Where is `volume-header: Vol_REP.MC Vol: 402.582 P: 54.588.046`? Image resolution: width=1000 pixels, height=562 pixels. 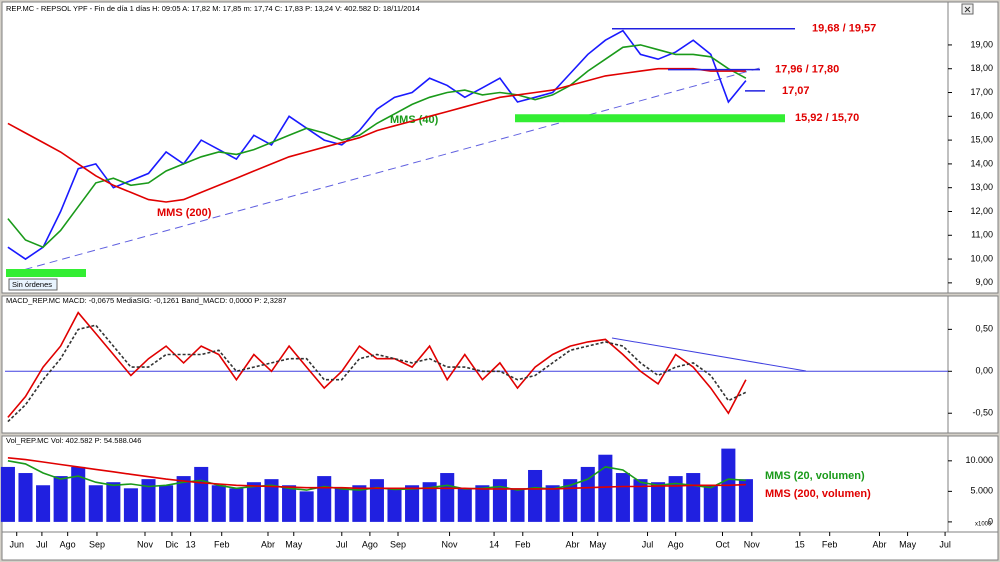 volume-header: Vol_REP.MC Vol: 402.582 P: 54.588.046 is located at coordinates (73, 440).